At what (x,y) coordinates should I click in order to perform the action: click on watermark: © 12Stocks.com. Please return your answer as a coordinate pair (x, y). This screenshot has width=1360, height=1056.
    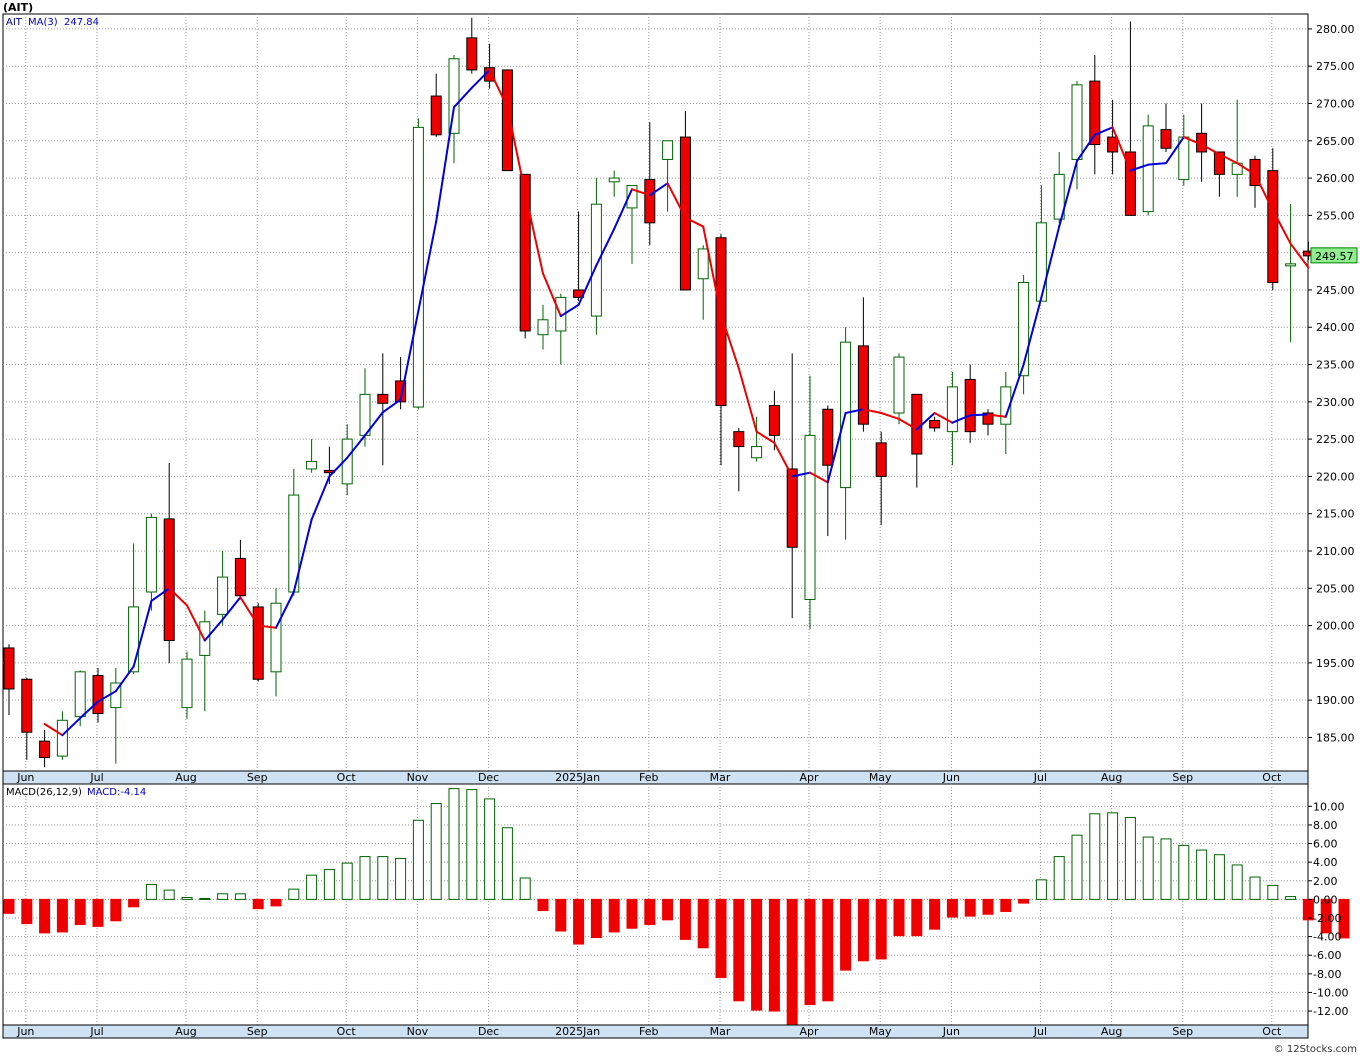
    Looking at the image, I should click on (1315, 1049).